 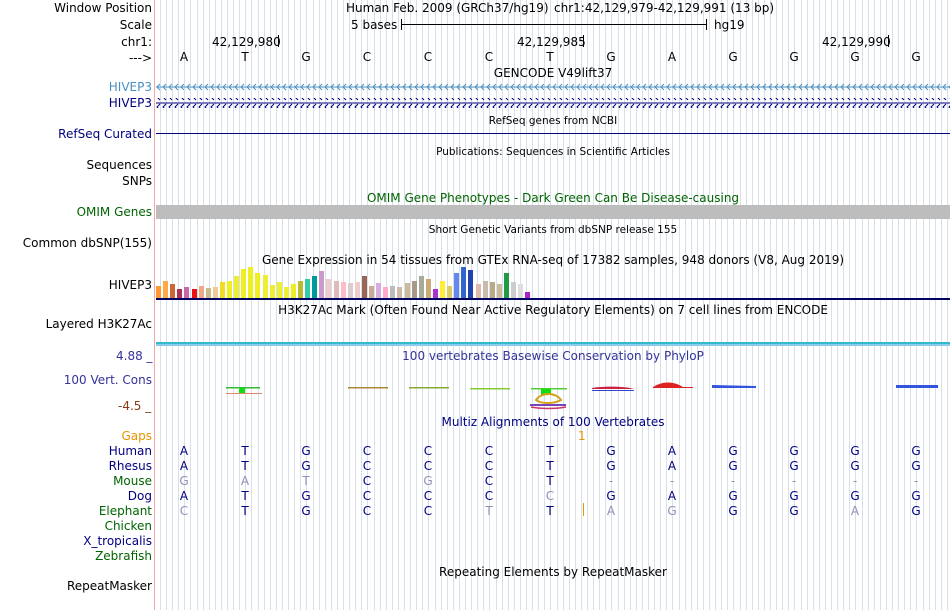 I want to click on refseq-gene-line, so click(x=553, y=133).